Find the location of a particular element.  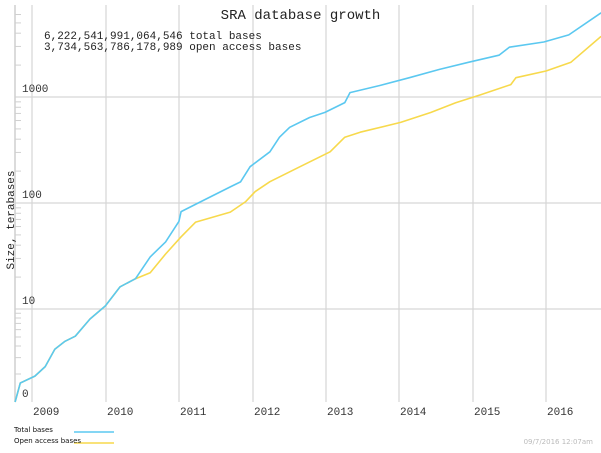

x-tick-label: 2016 is located at coordinates (560, 413).